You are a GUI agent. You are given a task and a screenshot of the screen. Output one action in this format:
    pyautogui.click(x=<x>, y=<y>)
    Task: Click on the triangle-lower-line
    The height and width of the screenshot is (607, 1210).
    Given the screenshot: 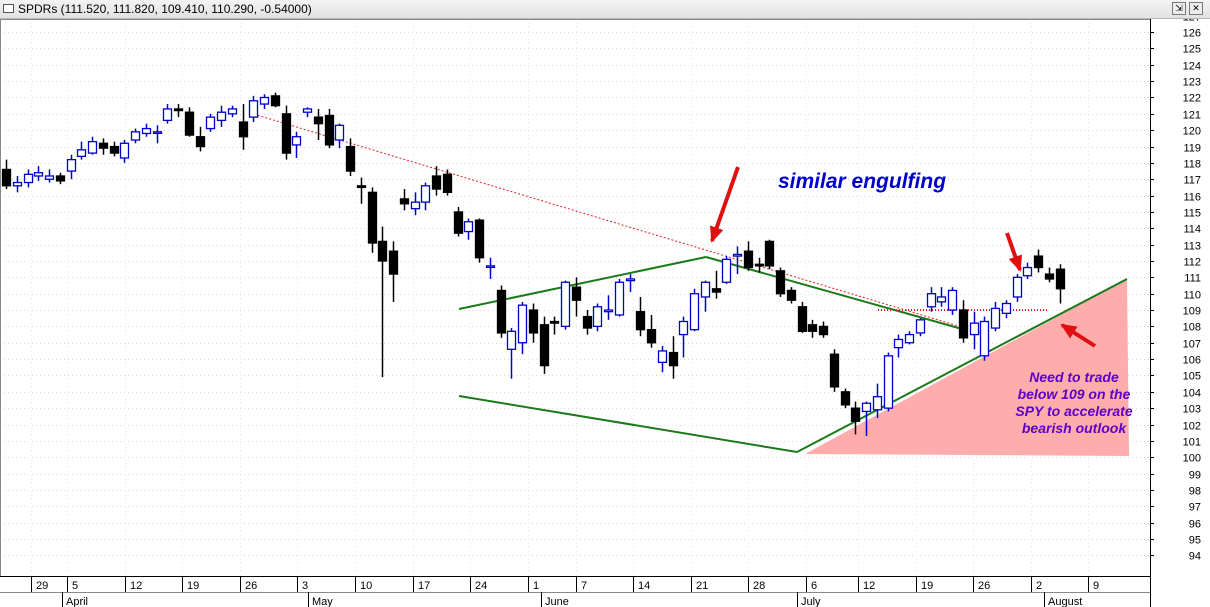 What is the action you would take?
    pyautogui.click(x=628, y=424)
    